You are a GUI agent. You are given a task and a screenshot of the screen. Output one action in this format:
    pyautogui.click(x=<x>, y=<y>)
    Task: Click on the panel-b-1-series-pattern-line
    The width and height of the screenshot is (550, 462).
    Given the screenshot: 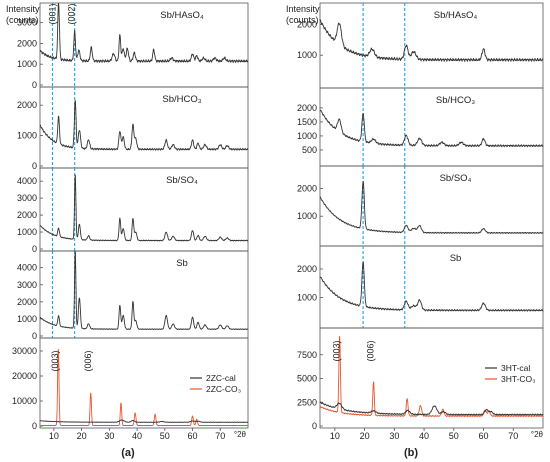 What is the action you would take?
    pyautogui.click(x=431, y=40)
    